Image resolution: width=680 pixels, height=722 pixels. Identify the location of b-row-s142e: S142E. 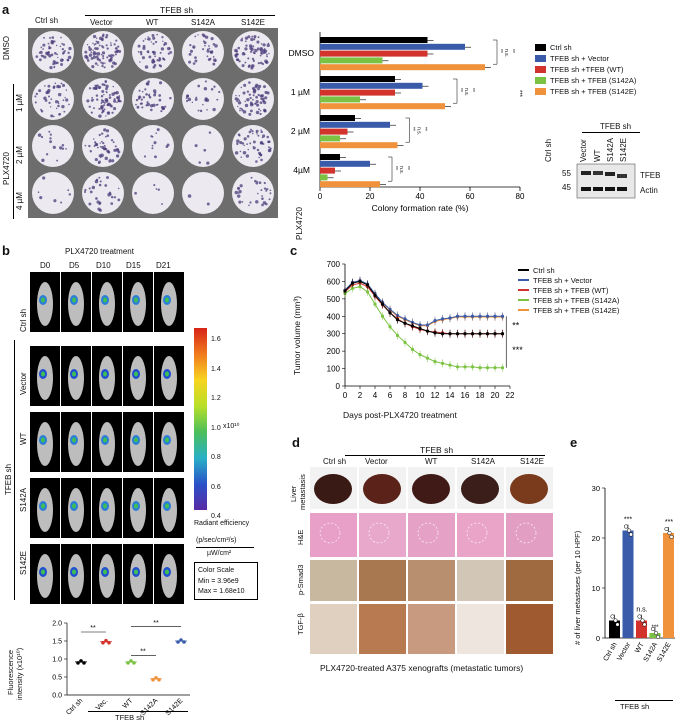
(23, 562).